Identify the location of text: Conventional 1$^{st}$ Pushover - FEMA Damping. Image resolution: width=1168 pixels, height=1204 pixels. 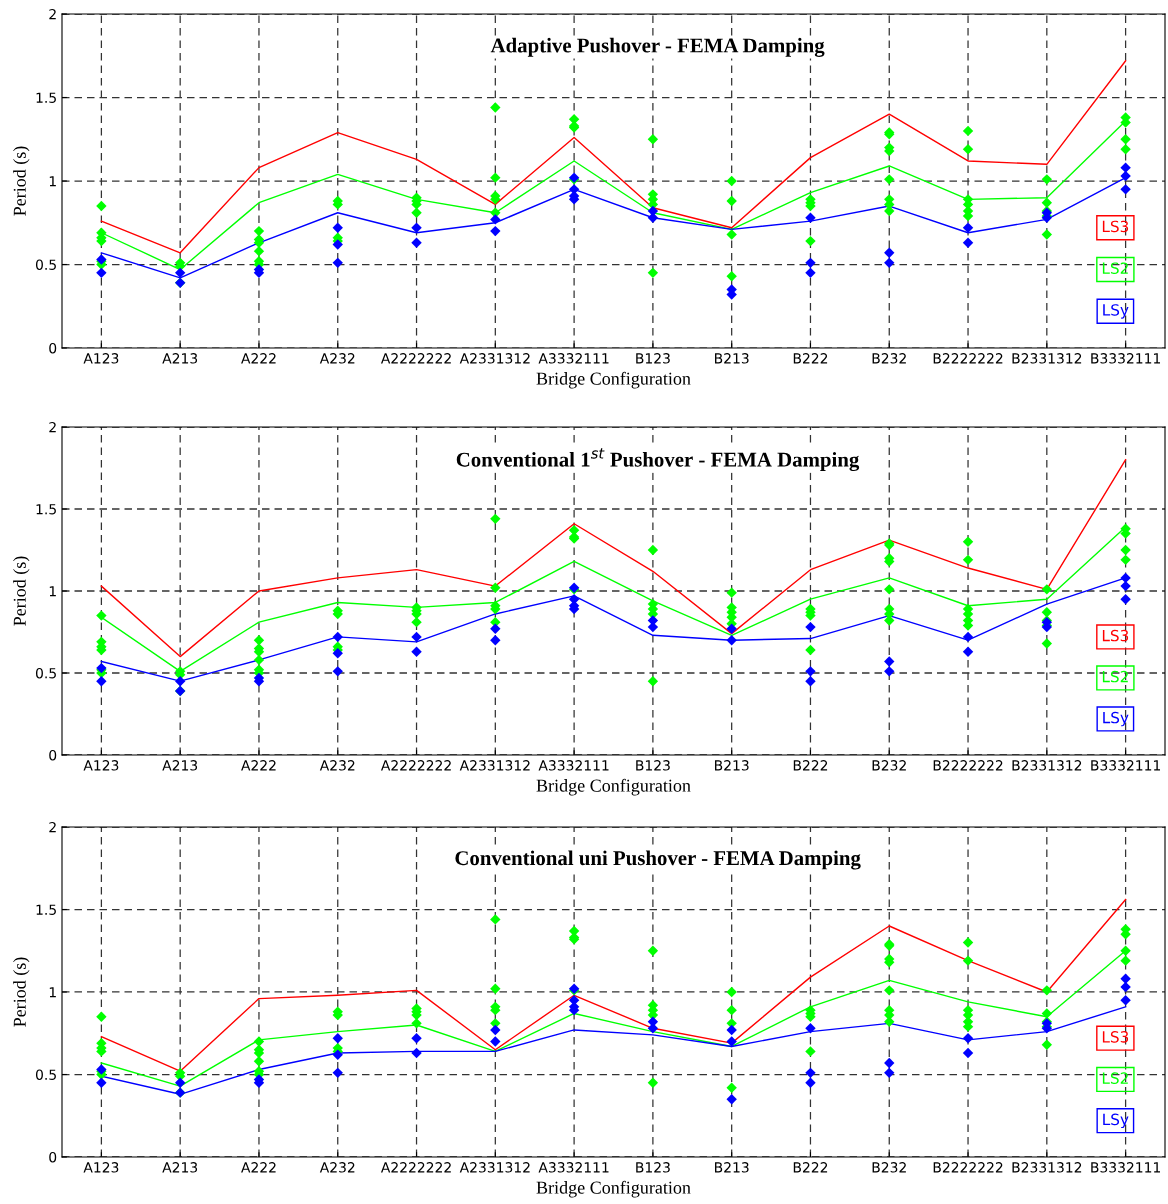
(658, 460).